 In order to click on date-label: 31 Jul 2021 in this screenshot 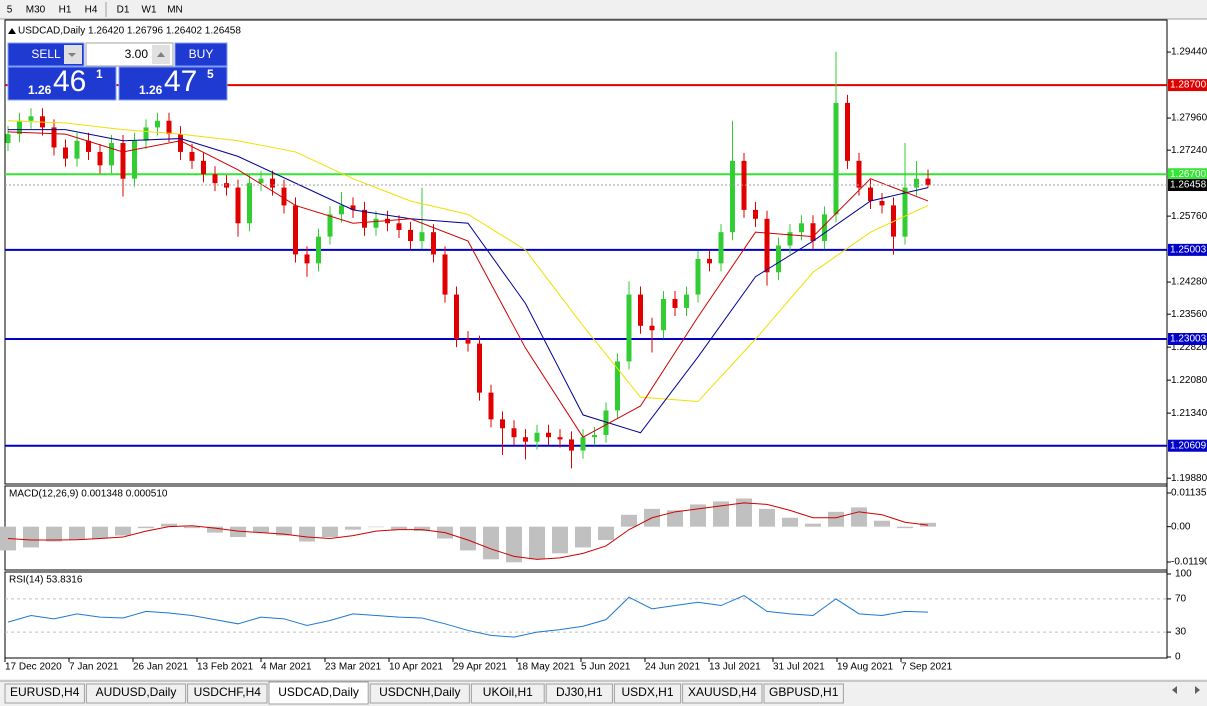, I will do `click(799, 667)`.